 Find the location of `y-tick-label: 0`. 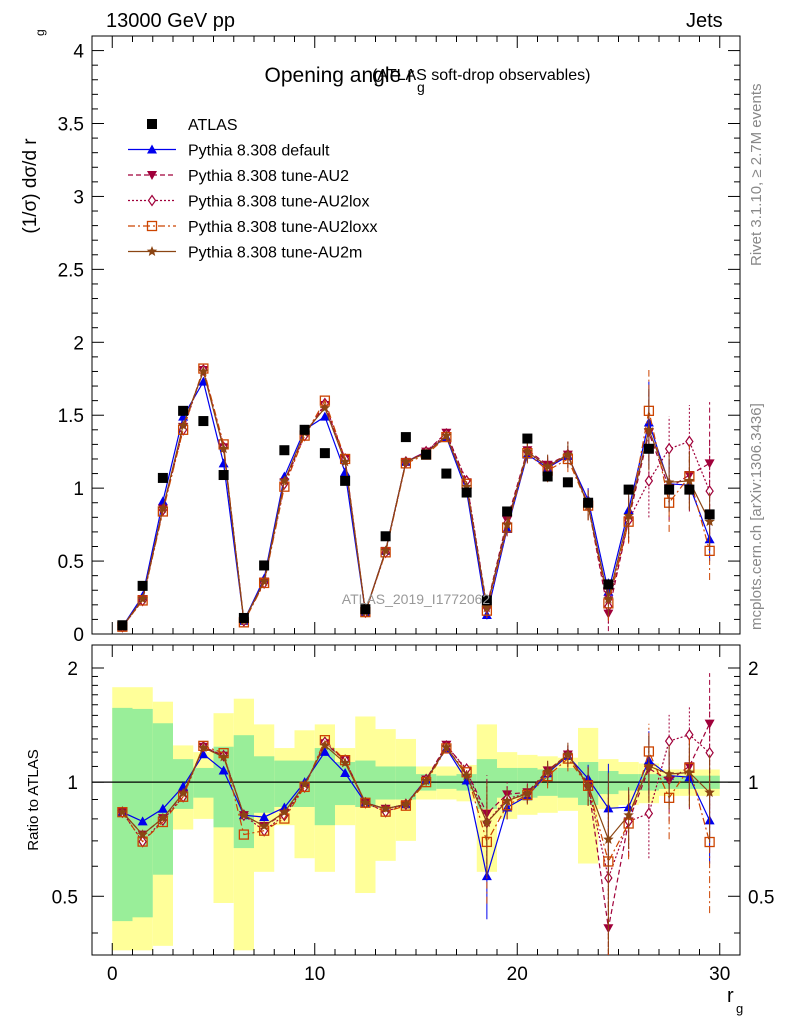

y-tick-label: 0 is located at coordinates (78, 635).